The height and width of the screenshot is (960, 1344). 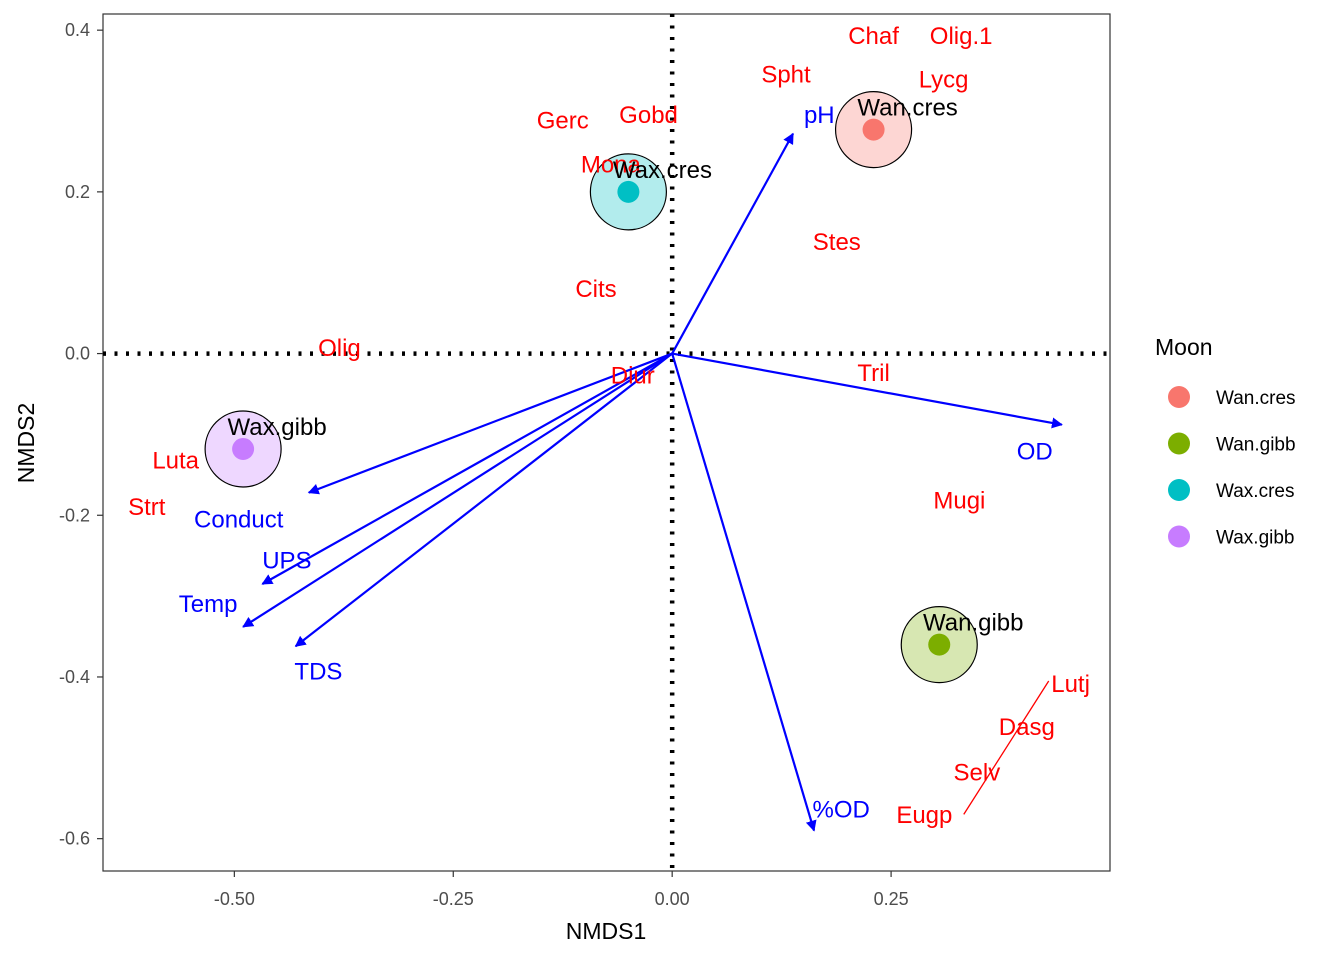 I want to click on group-label: Wax.cres, so click(x=662, y=170).